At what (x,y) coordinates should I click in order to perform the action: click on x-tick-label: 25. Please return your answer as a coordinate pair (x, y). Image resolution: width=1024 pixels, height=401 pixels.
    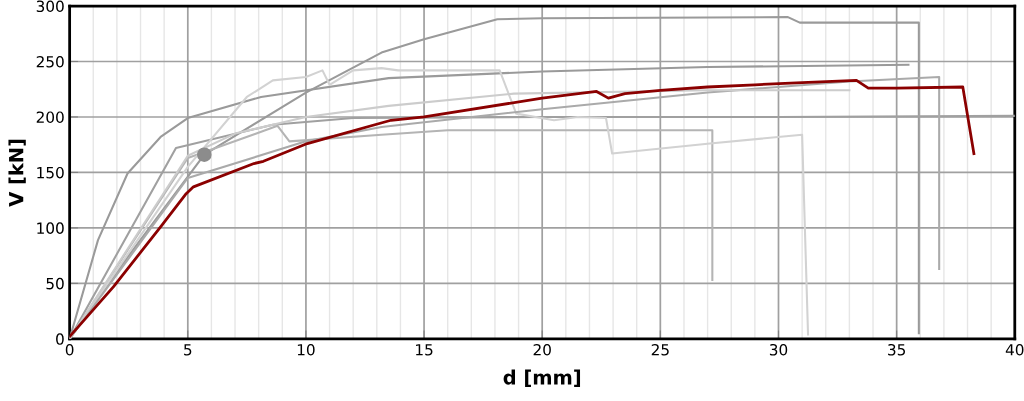
    Looking at the image, I should click on (660, 349).